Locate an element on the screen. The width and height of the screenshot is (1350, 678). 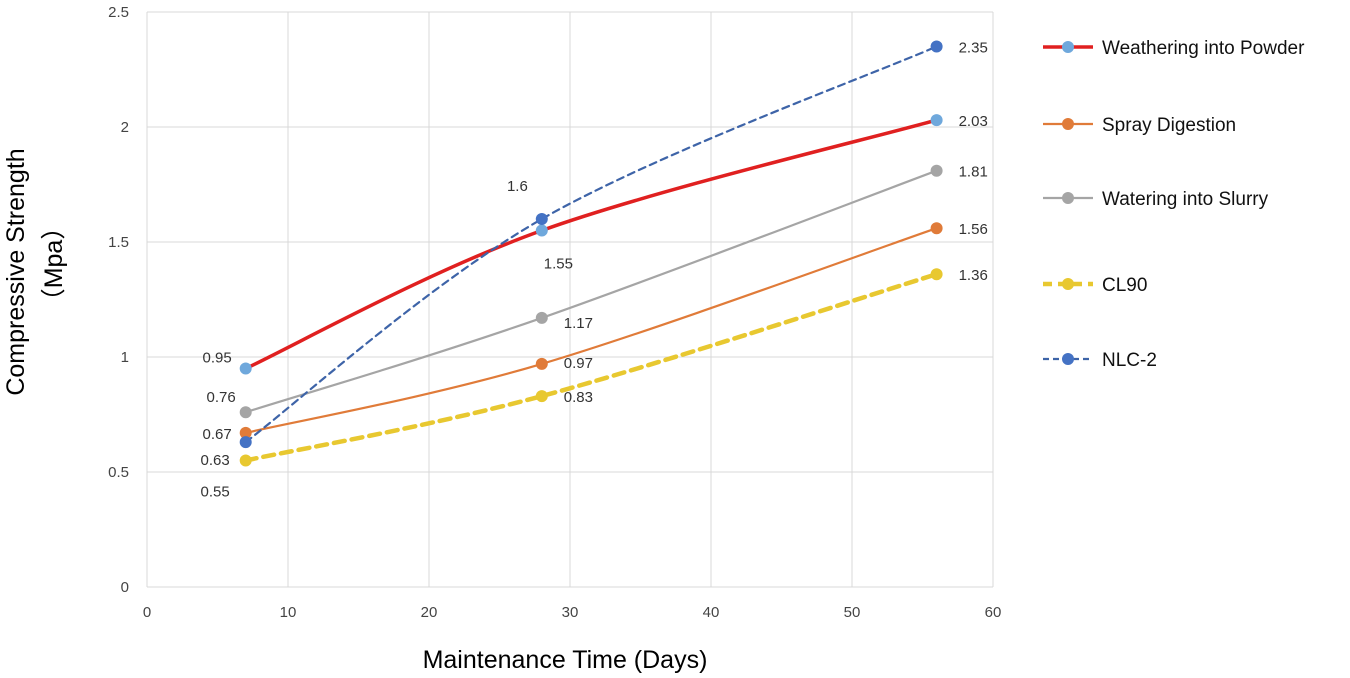
legend-label: CL90 is located at coordinates (1124, 285).